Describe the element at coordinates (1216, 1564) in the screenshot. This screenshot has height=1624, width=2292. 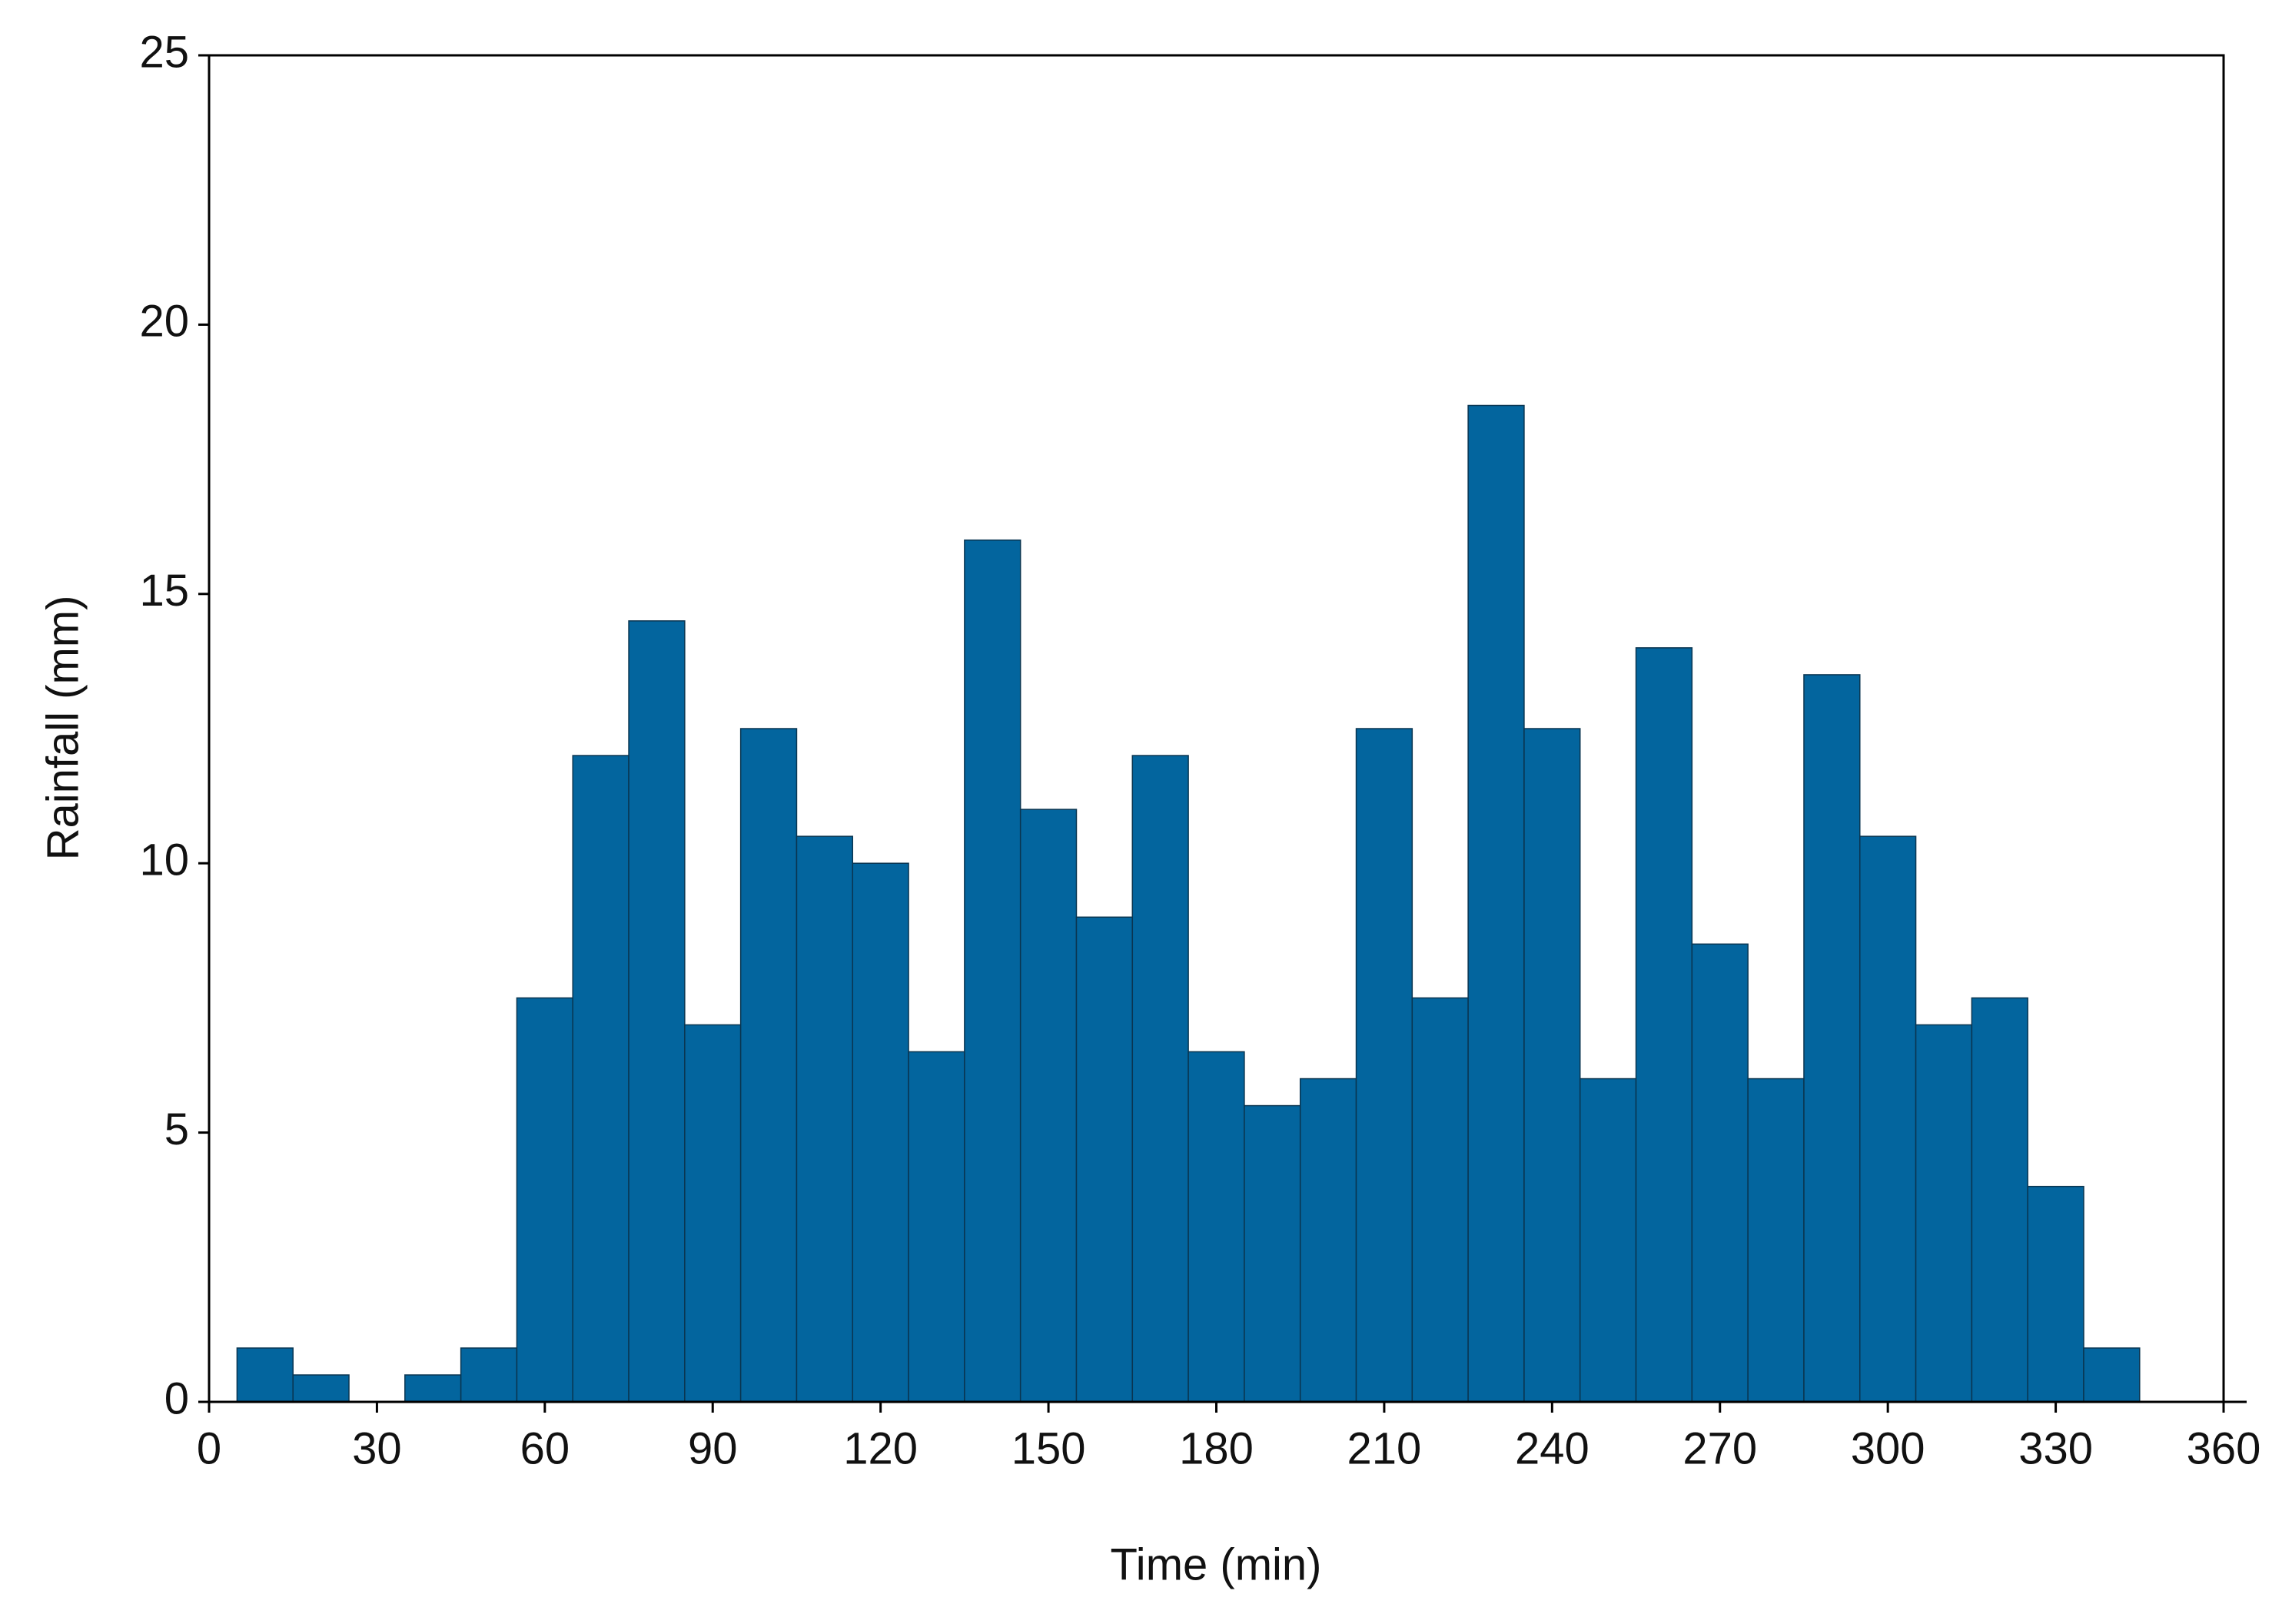
I see `x-axis-title: Time (min)` at that location.